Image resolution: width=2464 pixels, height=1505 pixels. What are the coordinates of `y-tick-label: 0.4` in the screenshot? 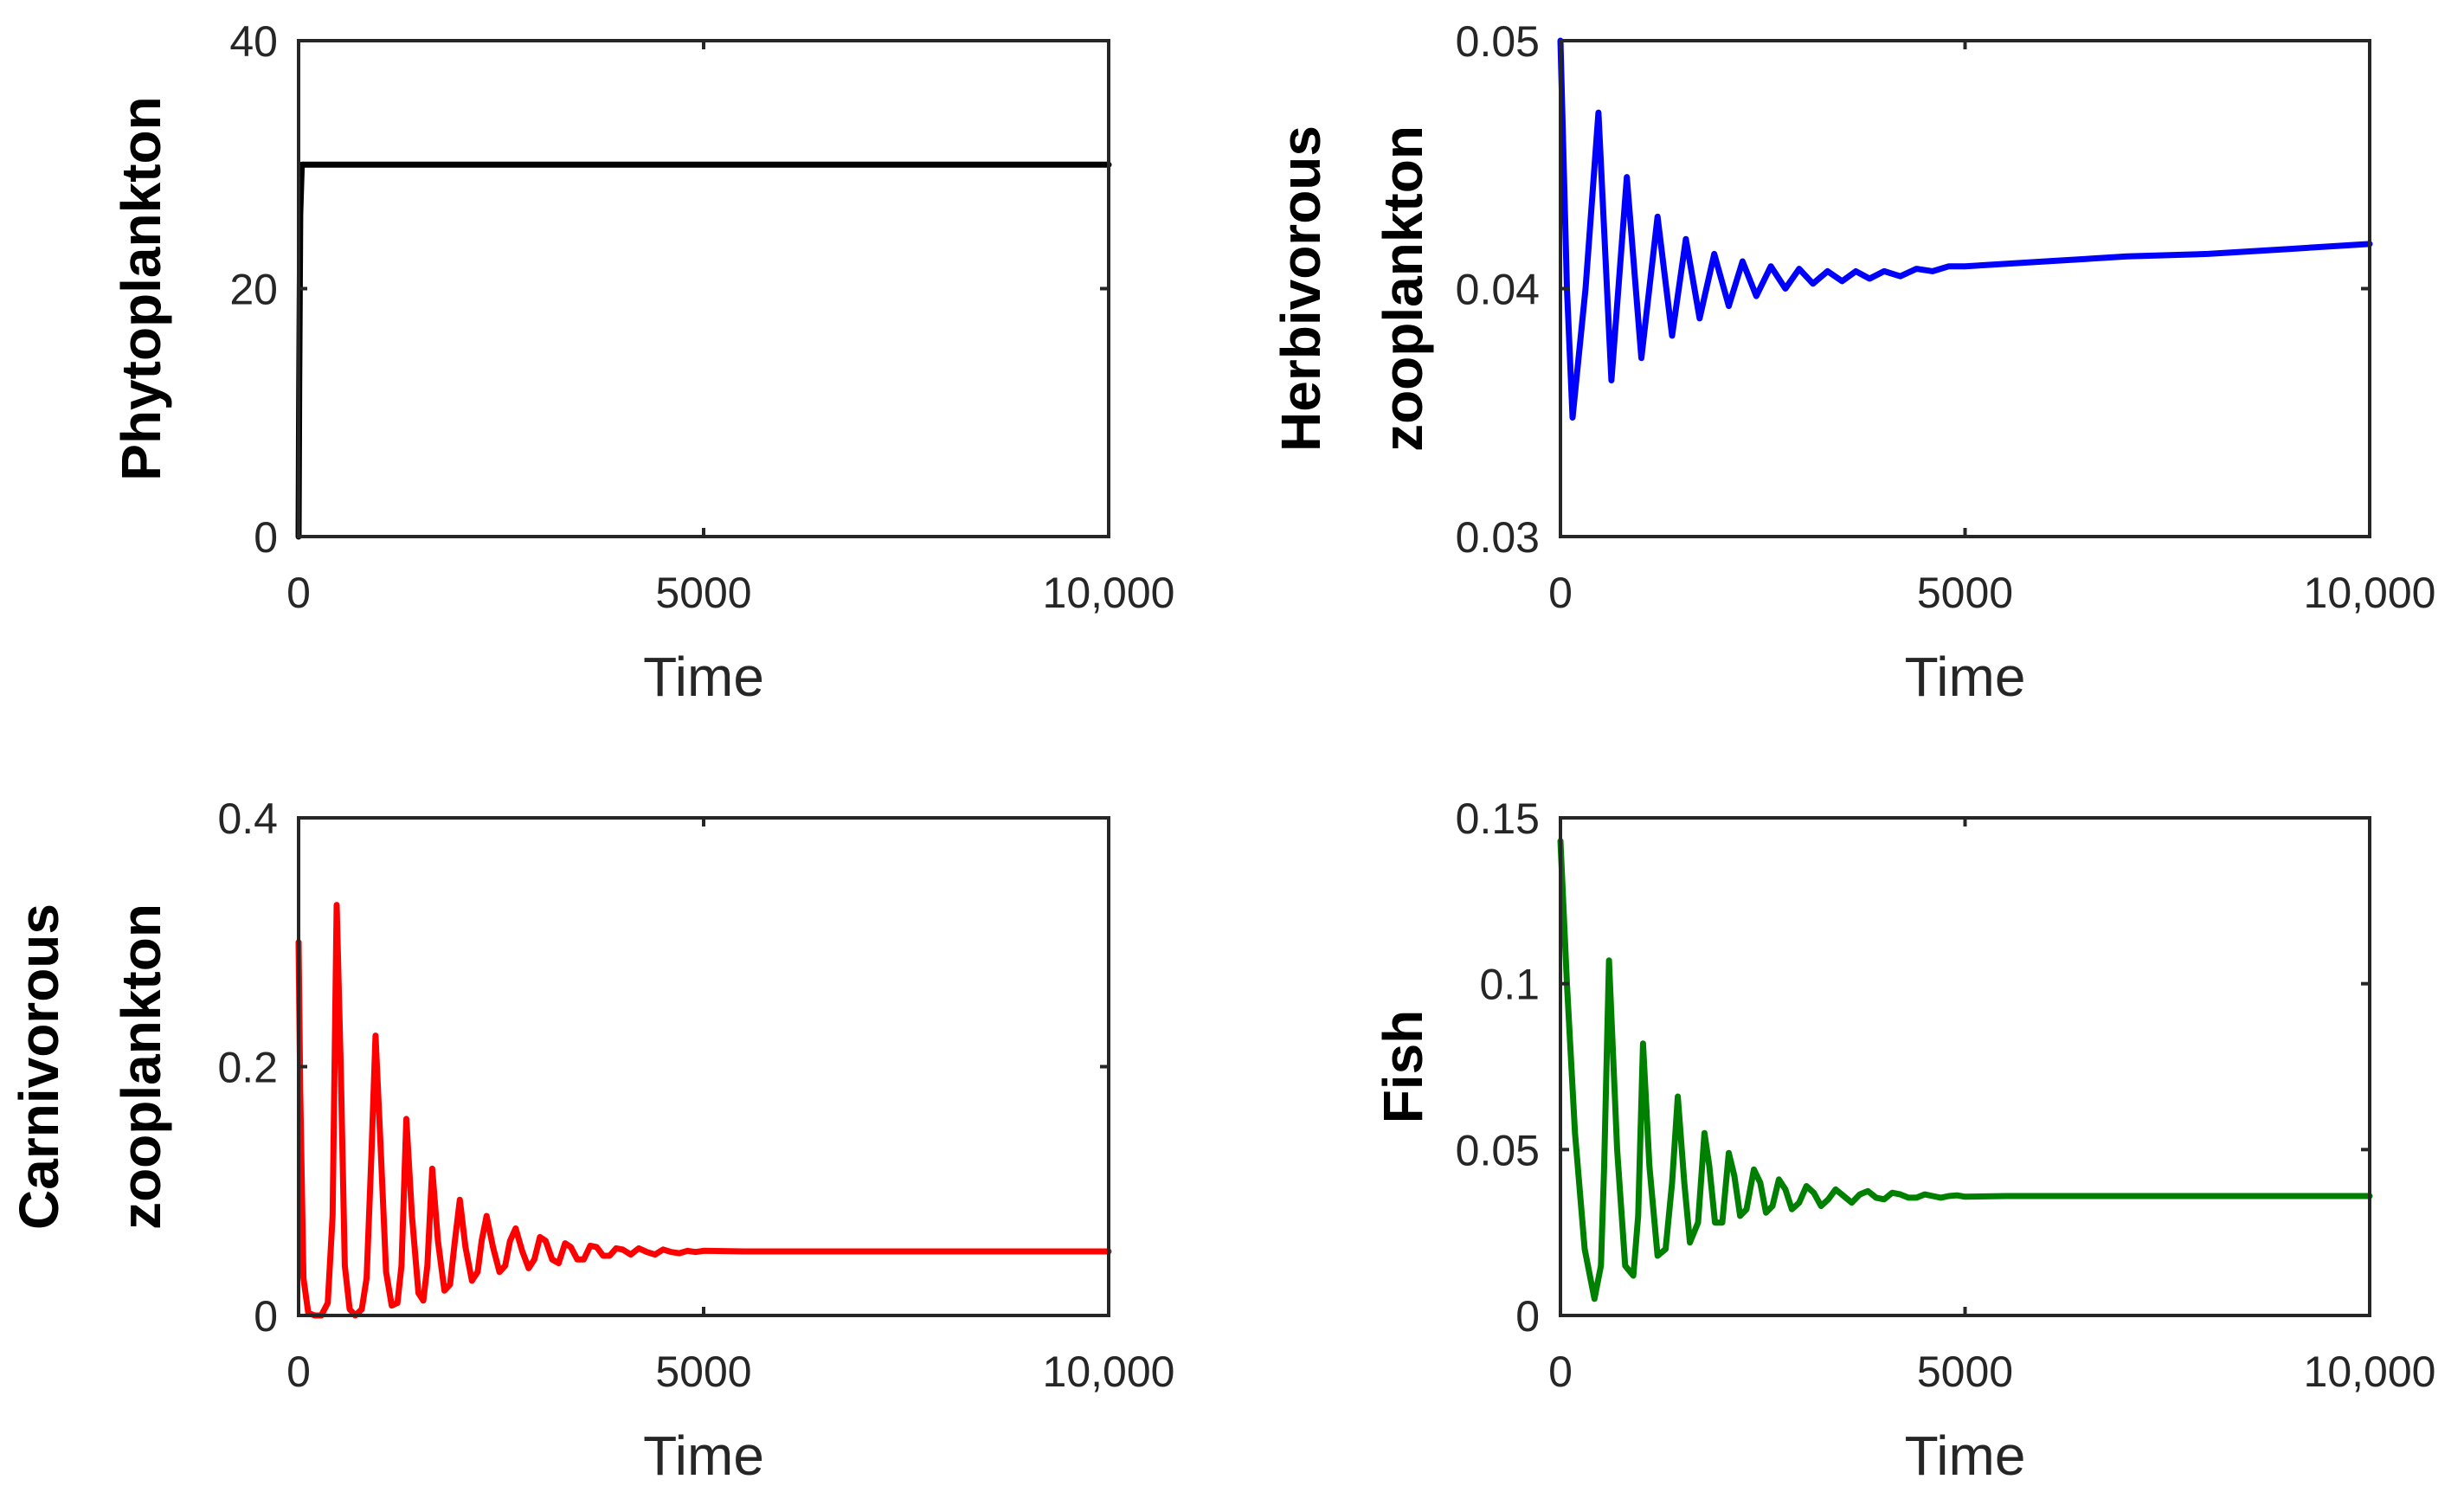 It's located at (248, 818).